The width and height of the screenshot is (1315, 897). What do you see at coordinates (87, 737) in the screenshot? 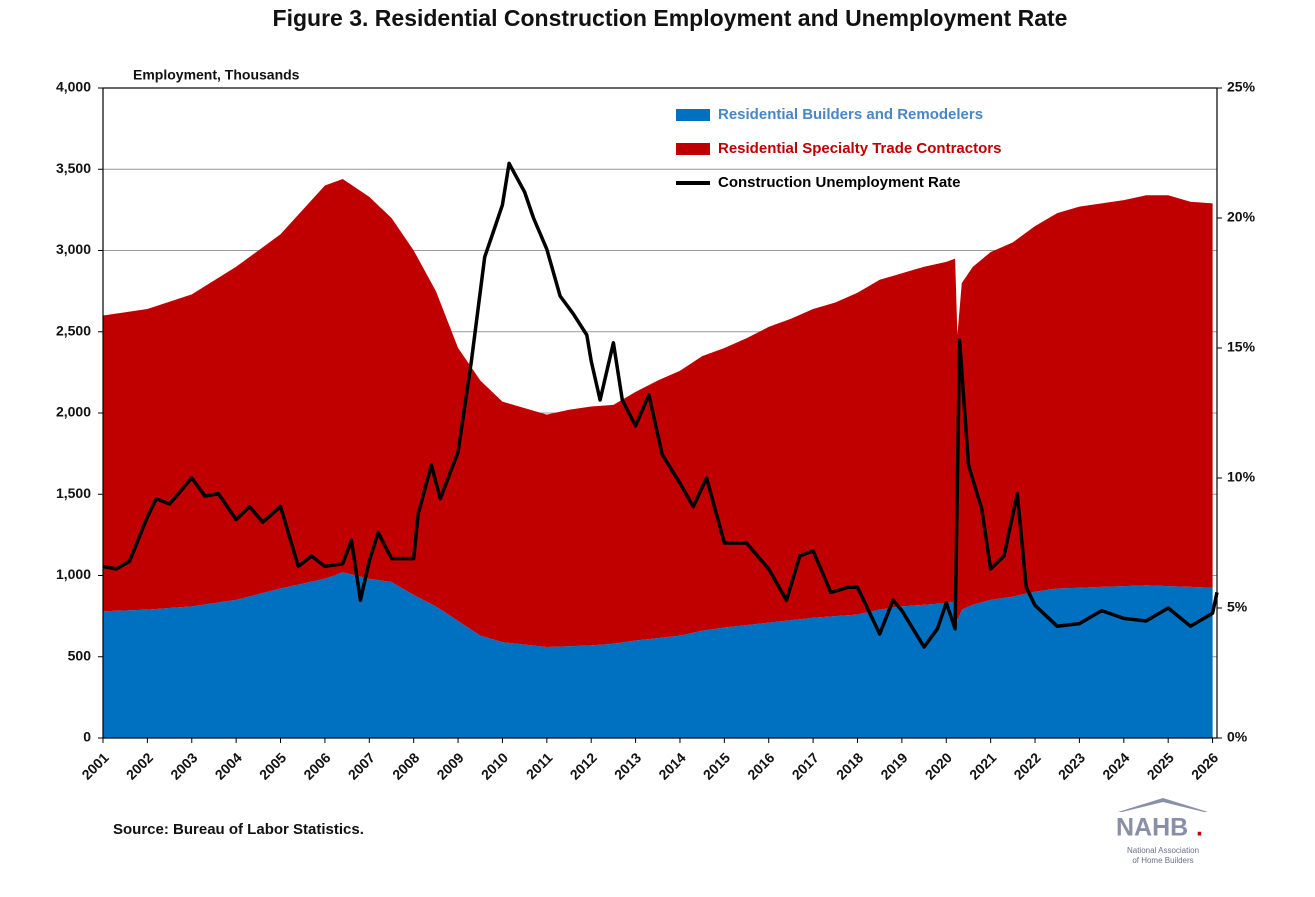
I see `y-tick-label: 0` at bounding box center [87, 737].